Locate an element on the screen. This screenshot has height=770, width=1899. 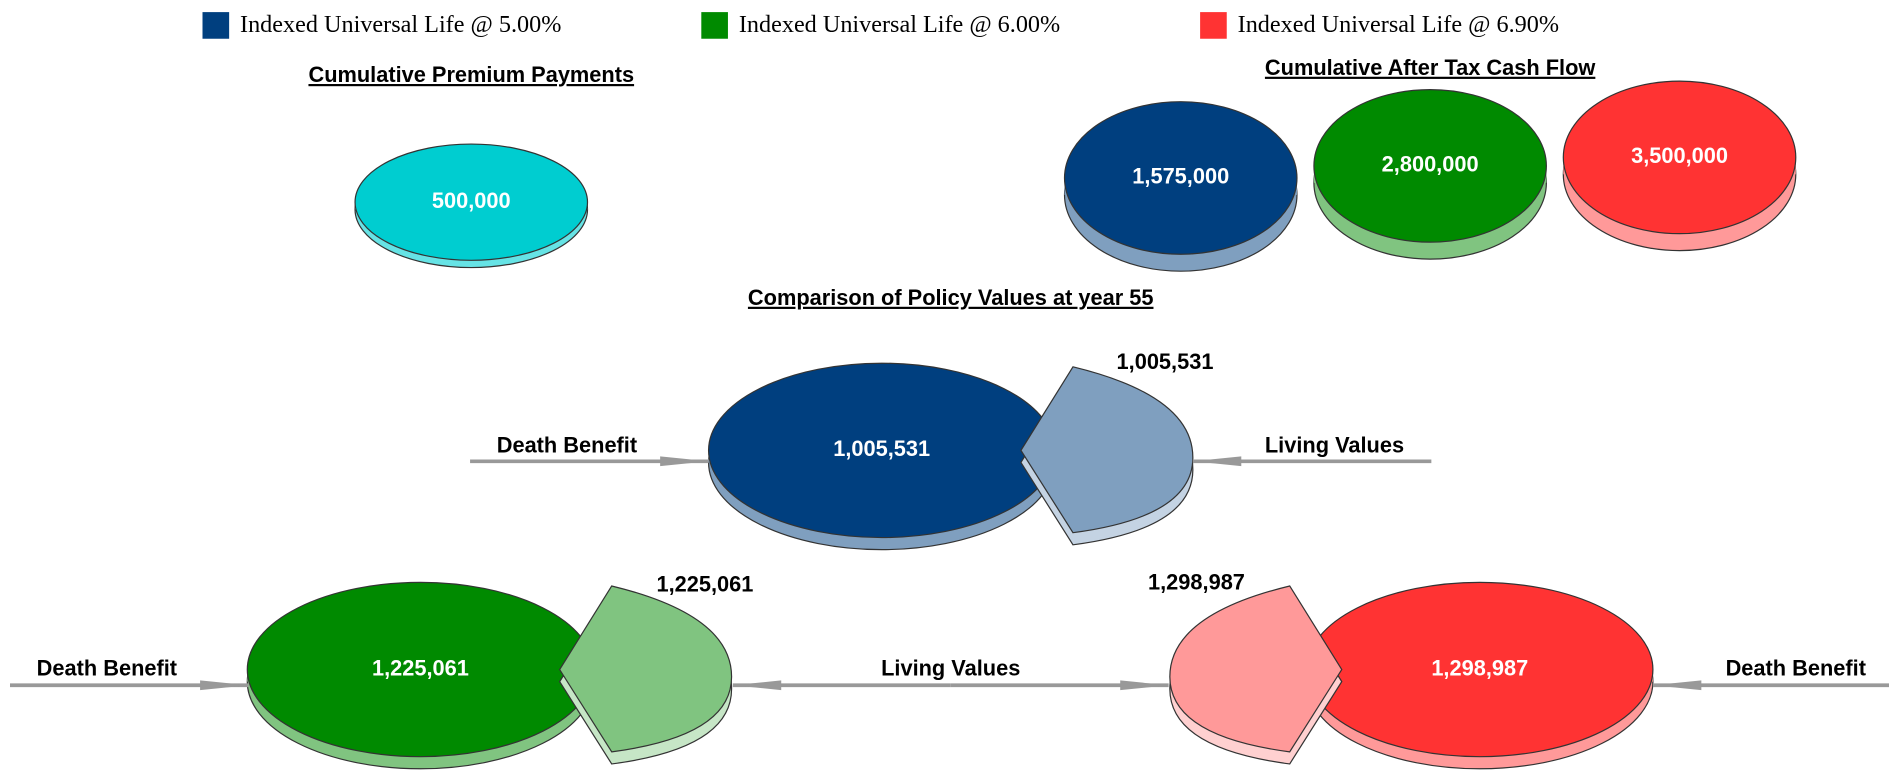
cashflow-value: 1,575,000 is located at coordinates (1180, 176).